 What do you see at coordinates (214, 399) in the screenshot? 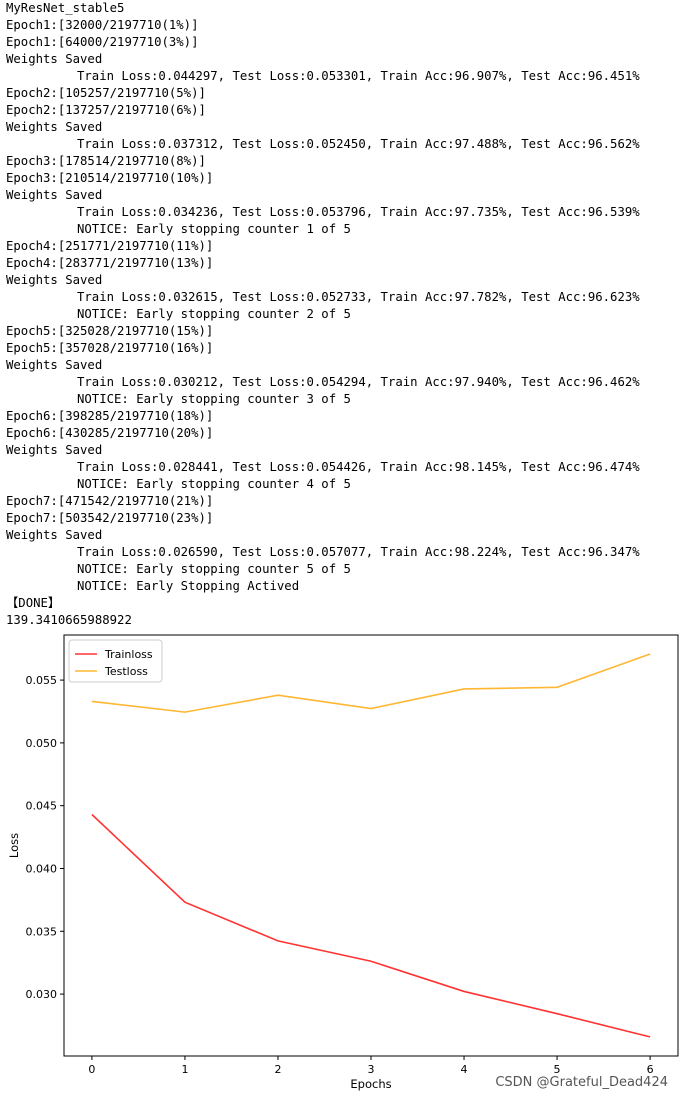
I see `output-line: NOTICE: Early stopping counter 3 of 5` at bounding box center [214, 399].